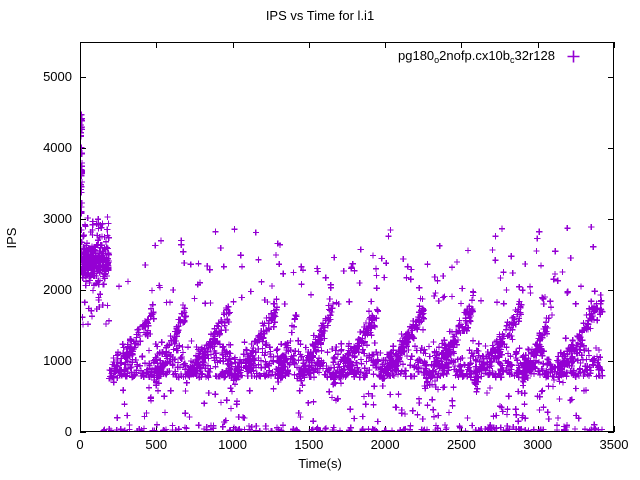 This screenshot has width=640, height=480. I want to click on x-tick-label: 3500, so click(614, 444).